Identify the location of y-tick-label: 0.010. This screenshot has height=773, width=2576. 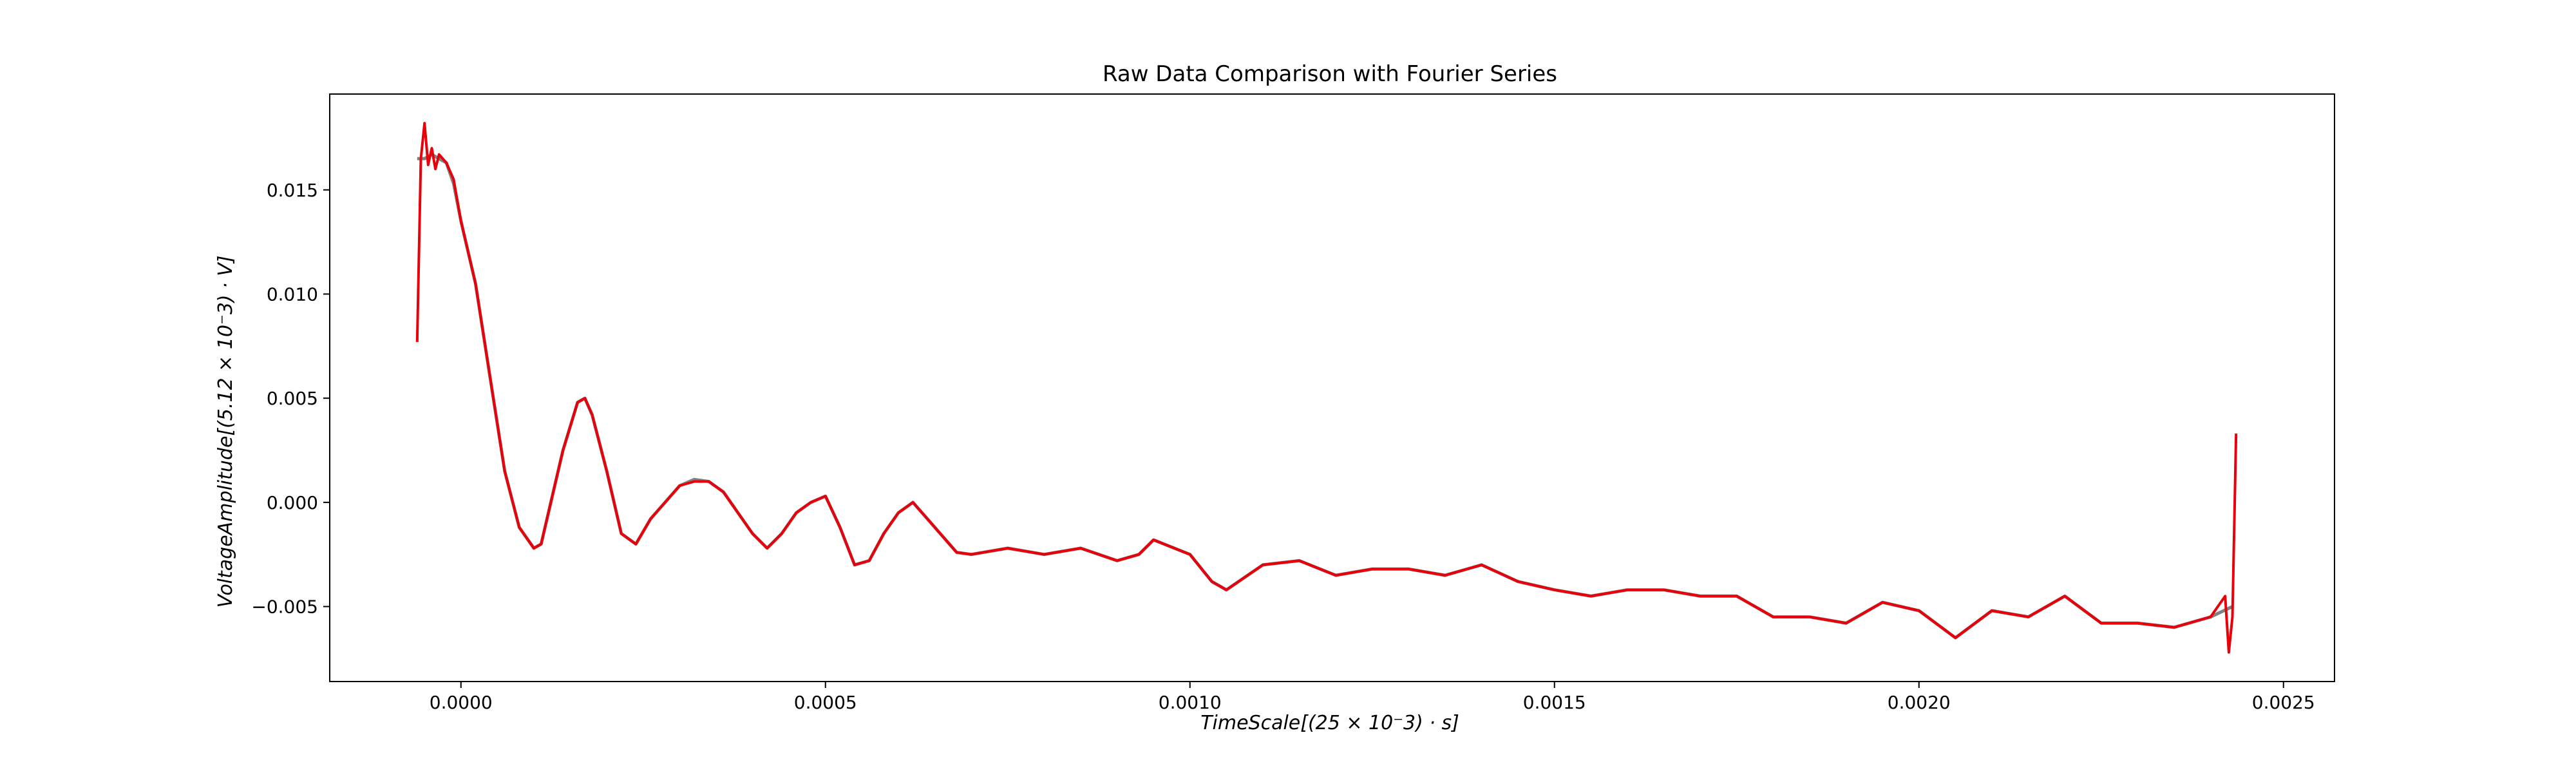
(293, 294).